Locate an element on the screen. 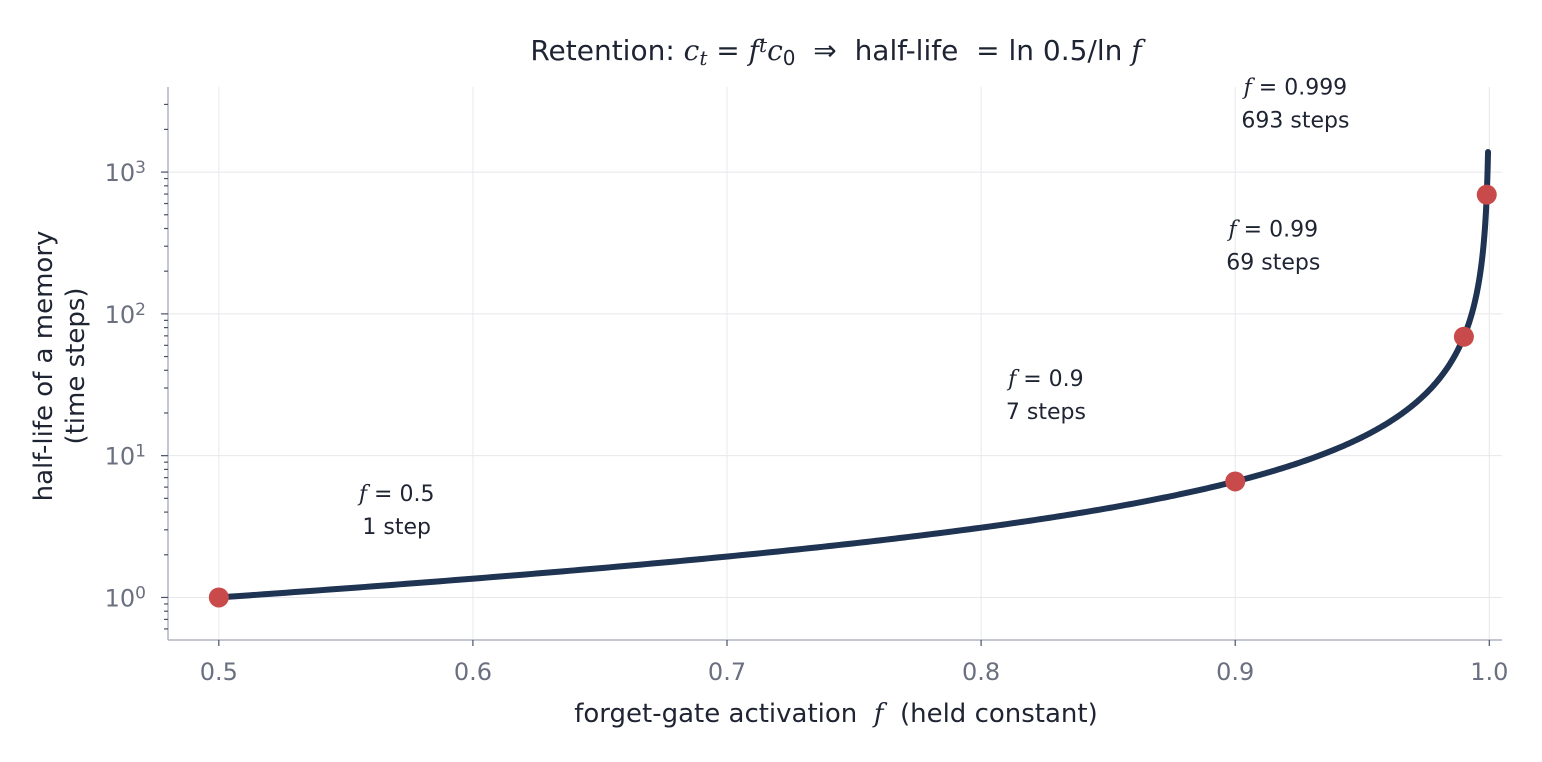  y-tick-label: 10⁰ is located at coordinates (125, 598).